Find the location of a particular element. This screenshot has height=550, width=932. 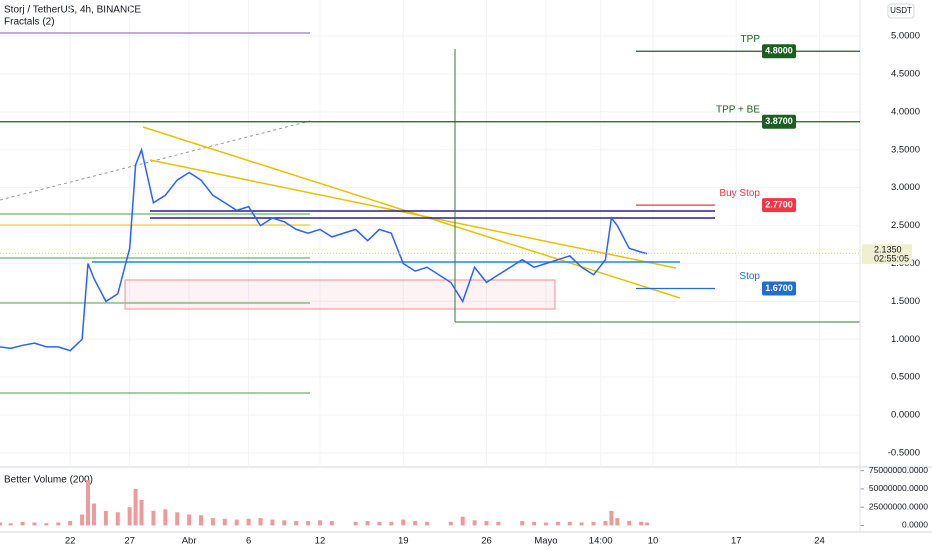

currency: USDT is located at coordinates (901, 10).